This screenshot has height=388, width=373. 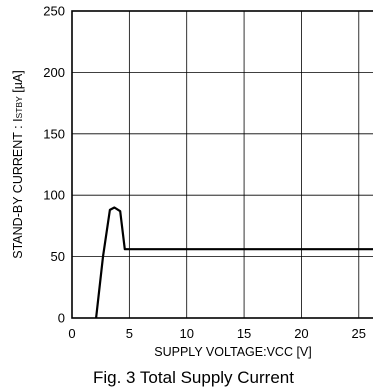 I want to click on x-tick-label: 10, so click(x=186, y=333).